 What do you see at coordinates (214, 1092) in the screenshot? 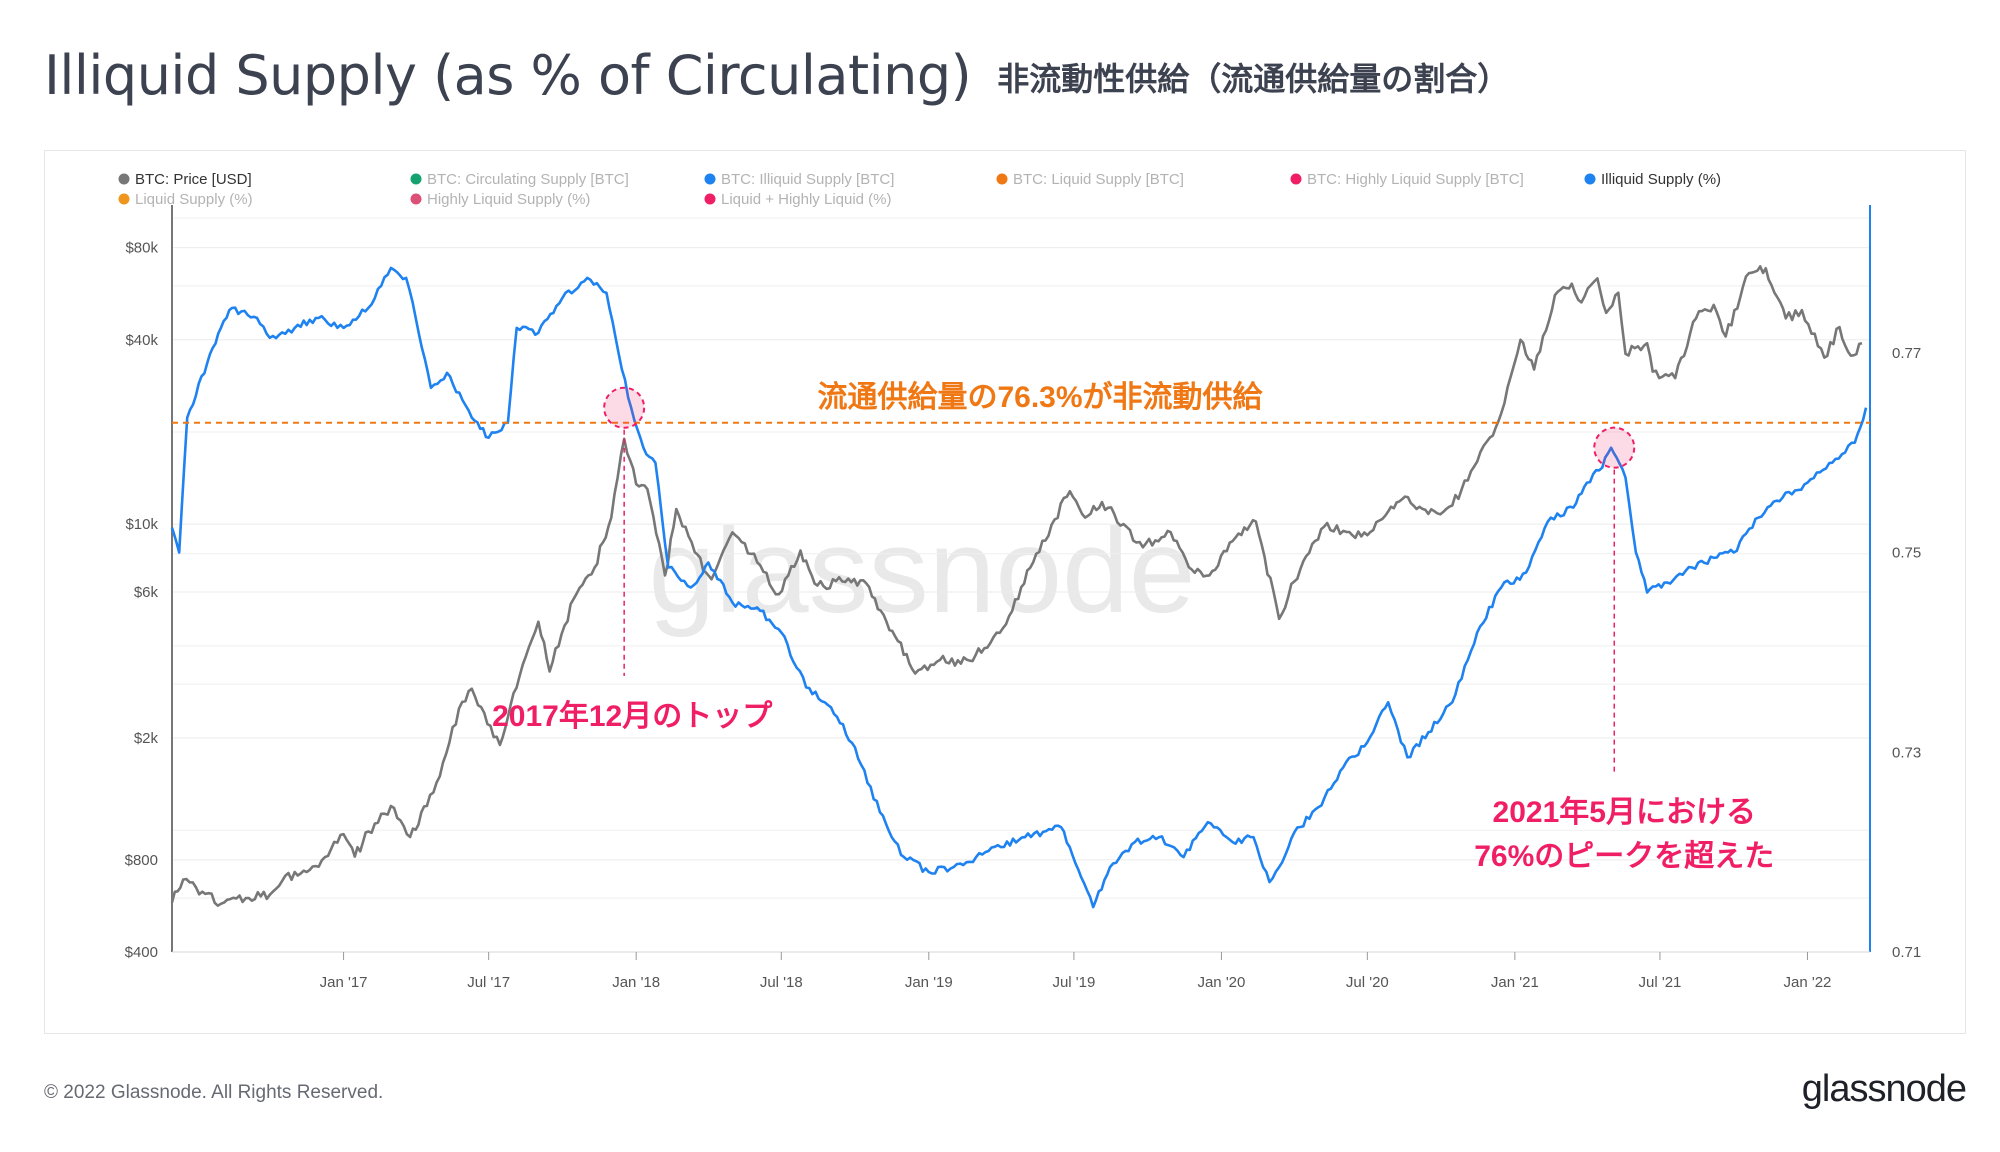
I see `copyright: © 2022 Glassnode. All Rights Reserved.` at bounding box center [214, 1092].